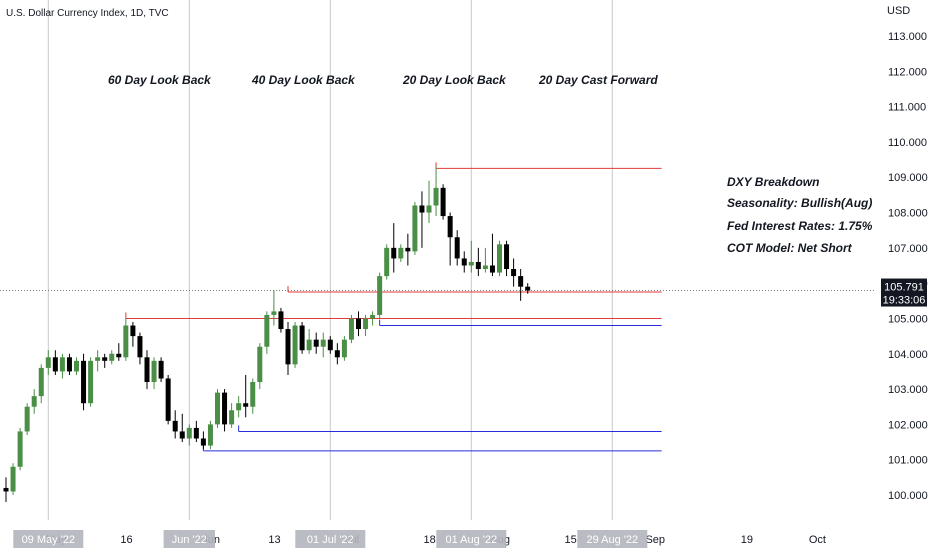 Image resolution: width=932 pixels, height=555 pixels. I want to click on note-seasonality: Seasonality: Bullish(Aug), so click(799, 203).